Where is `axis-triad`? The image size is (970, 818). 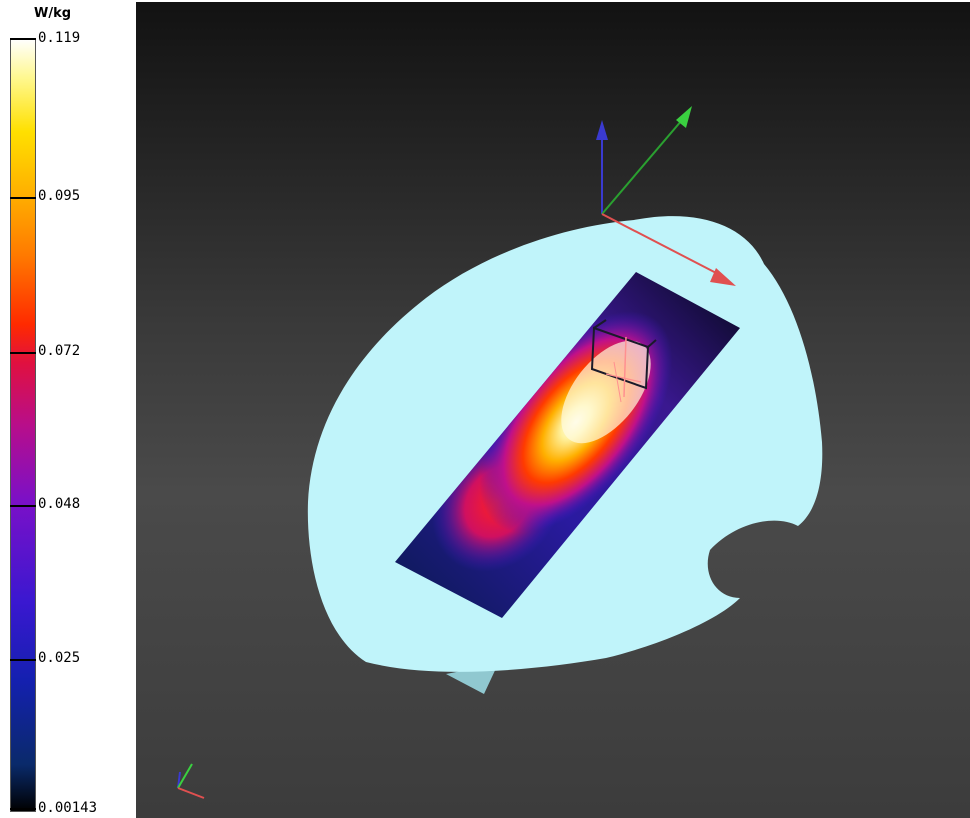 axis-triad is located at coordinates (666, 196).